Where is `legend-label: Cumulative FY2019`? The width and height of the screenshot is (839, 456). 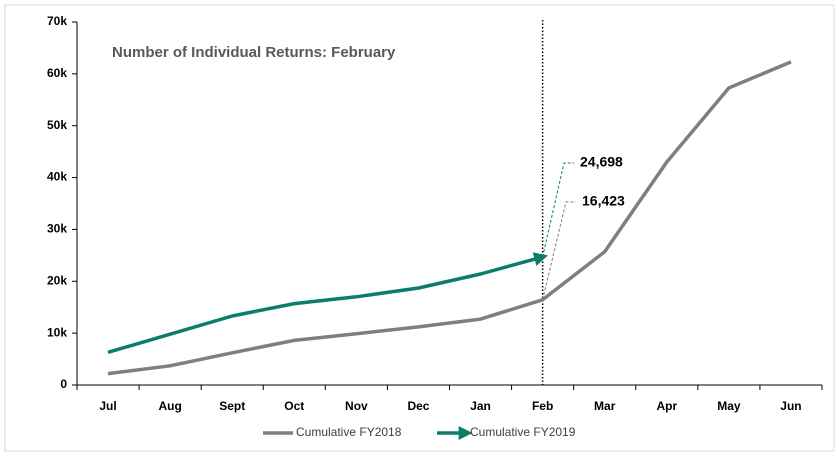
legend-label: Cumulative FY2019 is located at coordinates (523, 432).